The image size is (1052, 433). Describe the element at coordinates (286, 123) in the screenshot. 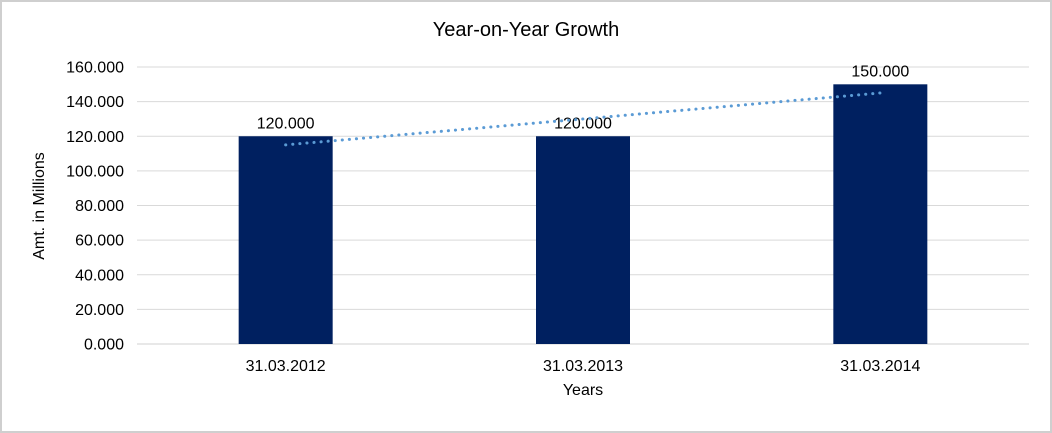

I see `bar-data-label: 120.000` at that location.